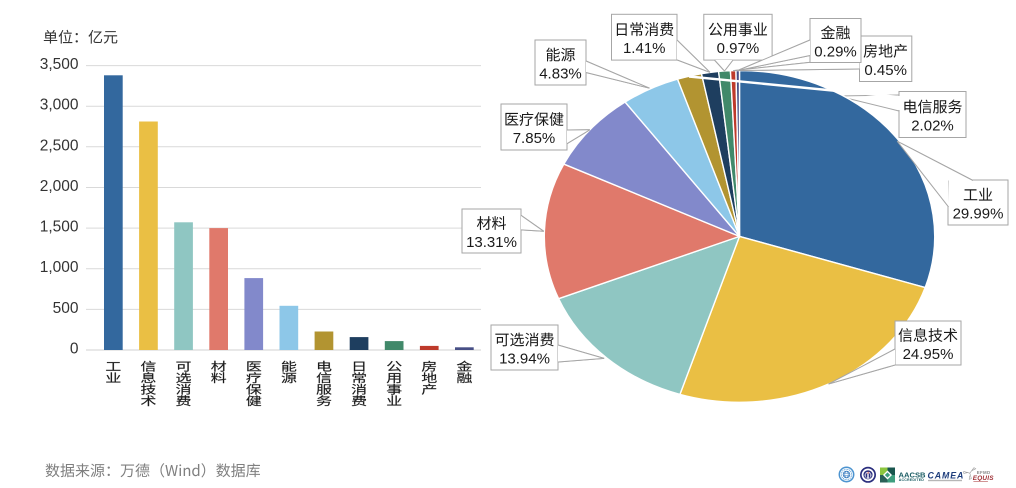  I want to click on svg-text: 500, so click(66, 308).